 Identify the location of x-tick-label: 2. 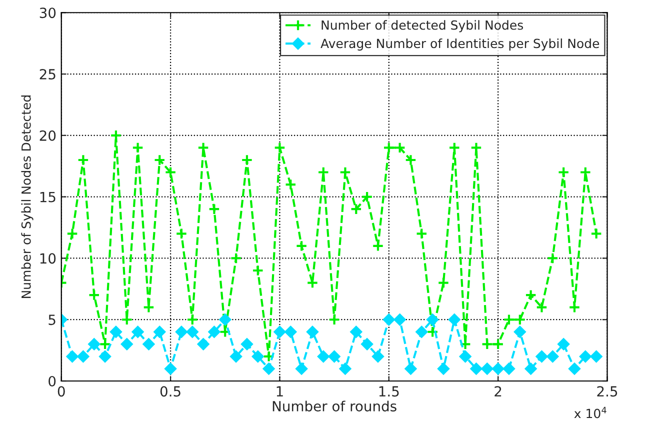
(498, 391).